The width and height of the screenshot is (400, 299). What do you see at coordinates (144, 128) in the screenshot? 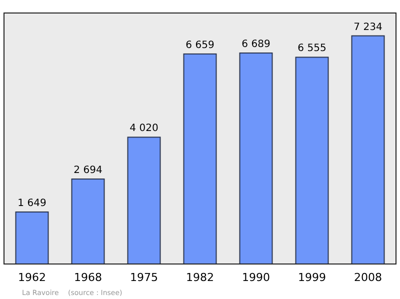
I see `data-label: 4 020` at bounding box center [144, 128].